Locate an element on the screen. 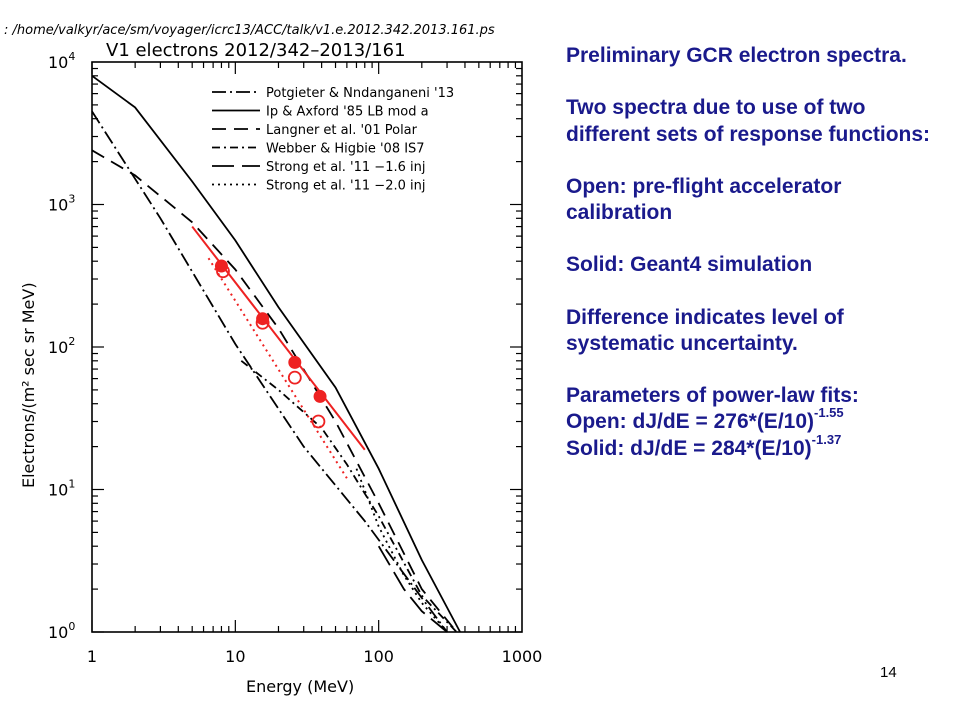 The image size is (960, 720). y-tick-exponent: 3 is located at coordinates (71, 199).